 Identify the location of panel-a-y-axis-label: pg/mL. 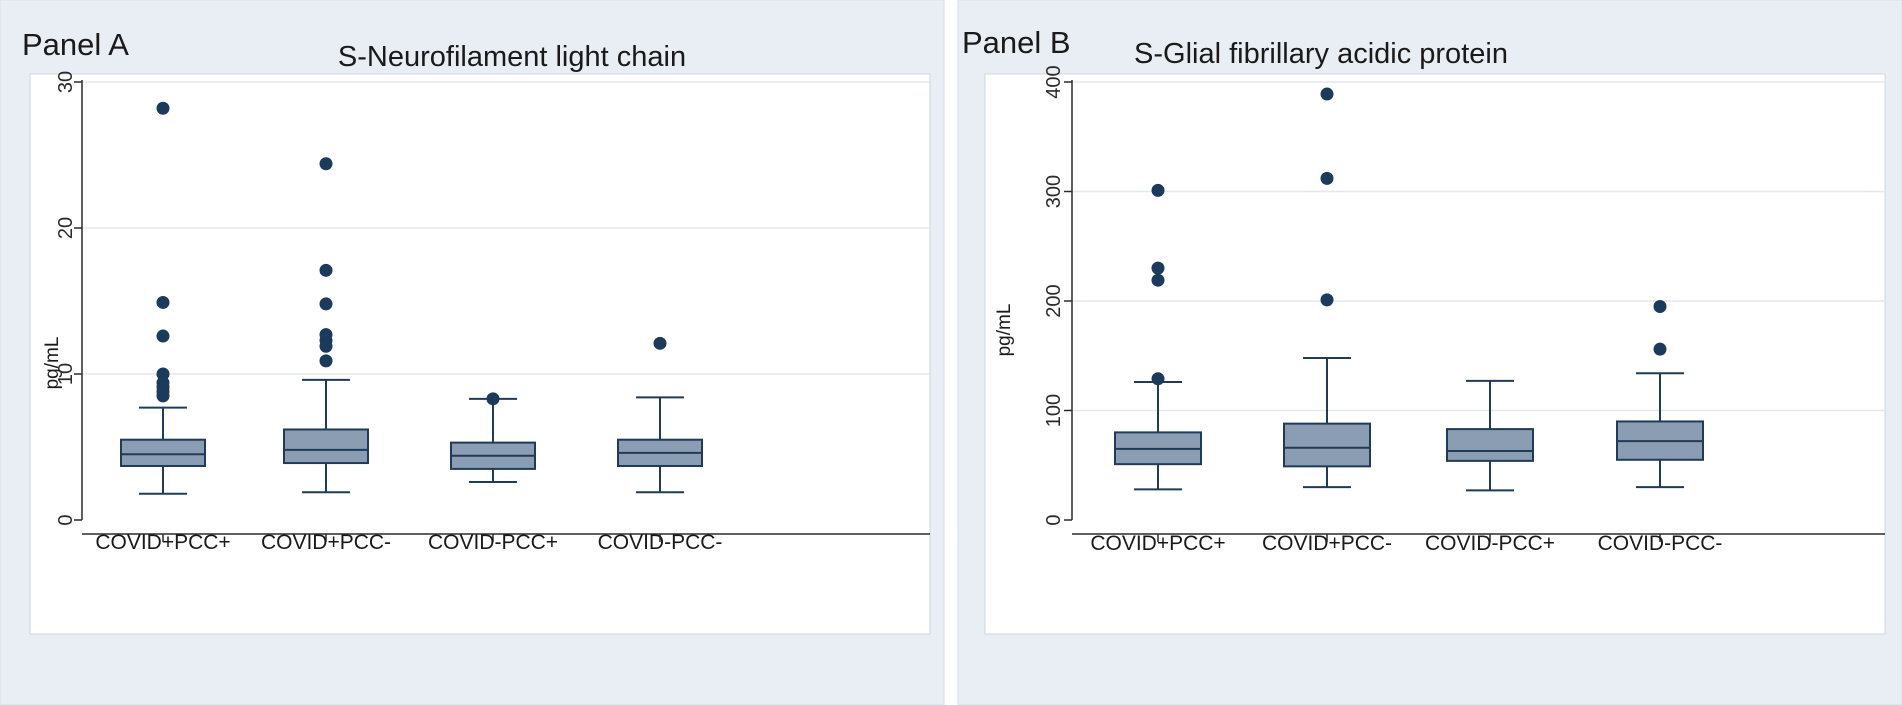
(52, 363).